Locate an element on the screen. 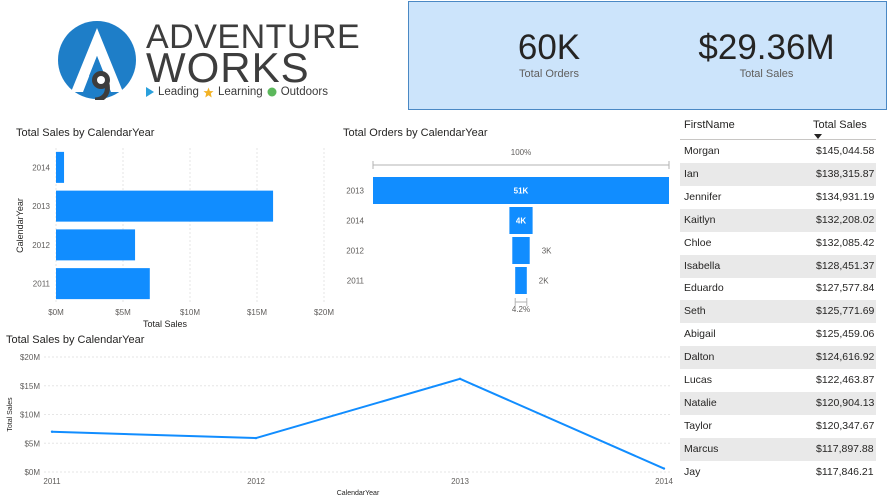 The image size is (891, 500). bar-chart-title: Total Sales by CalendarYear is located at coordinates (85, 133).